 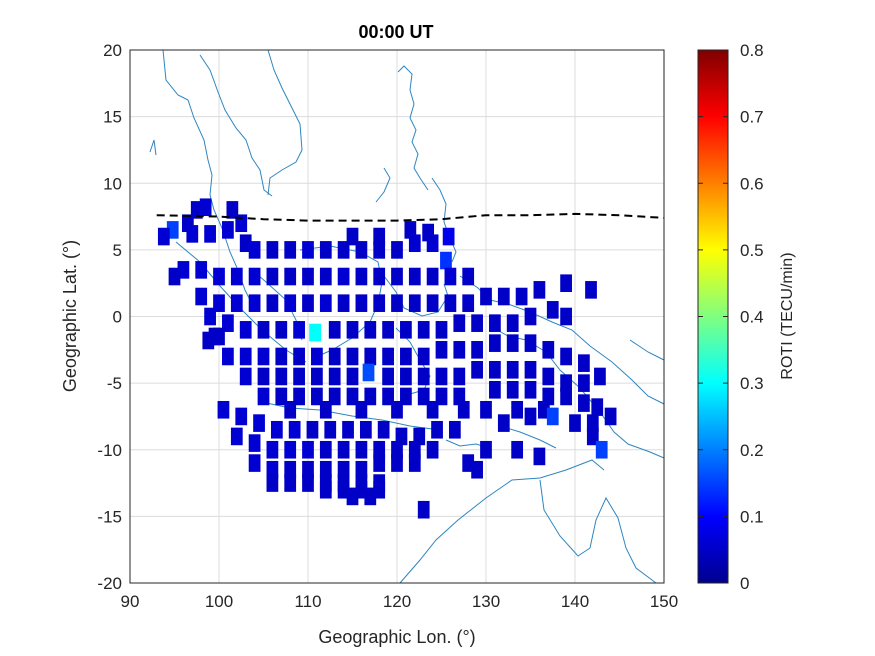 I want to click on y-axis-label: Geographic Lat. (°), so click(x=70, y=316).